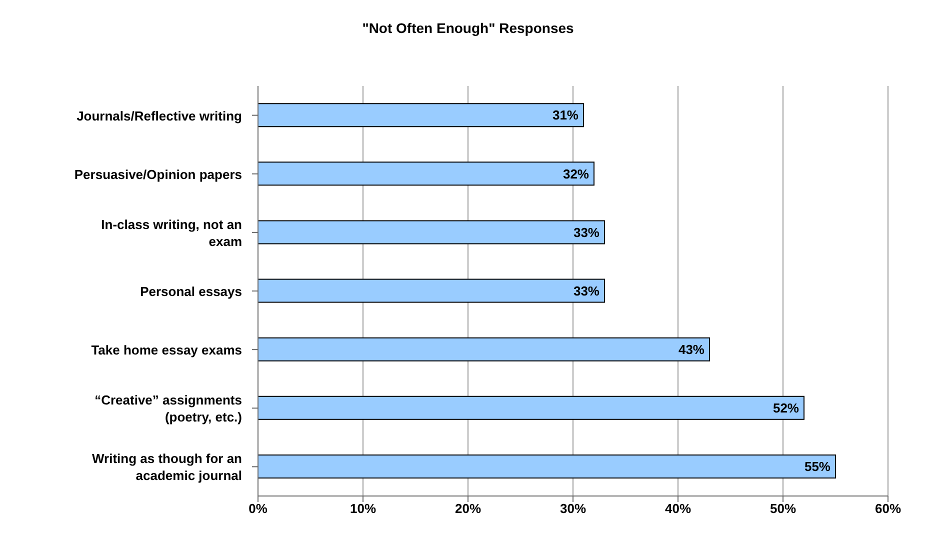  I want to click on x-tick-label: 10%, so click(363, 508).